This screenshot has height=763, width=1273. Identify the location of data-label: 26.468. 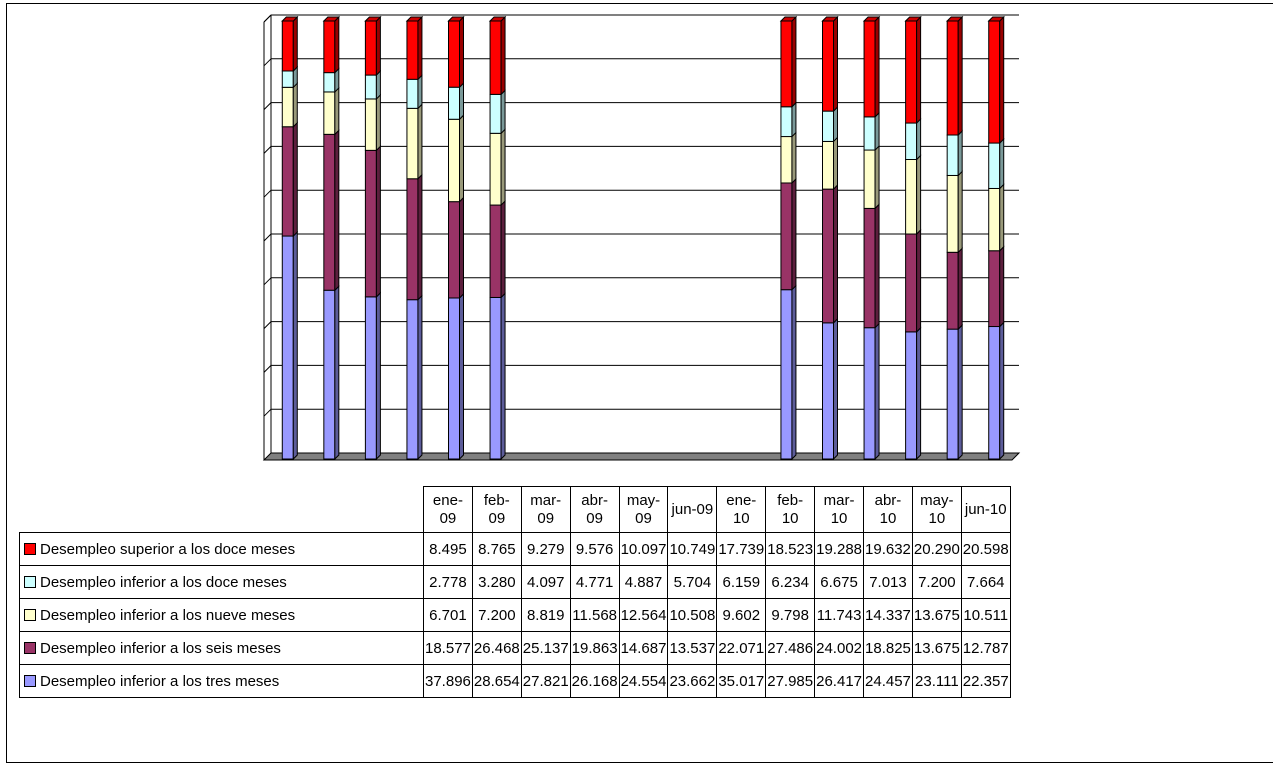
(496, 648).